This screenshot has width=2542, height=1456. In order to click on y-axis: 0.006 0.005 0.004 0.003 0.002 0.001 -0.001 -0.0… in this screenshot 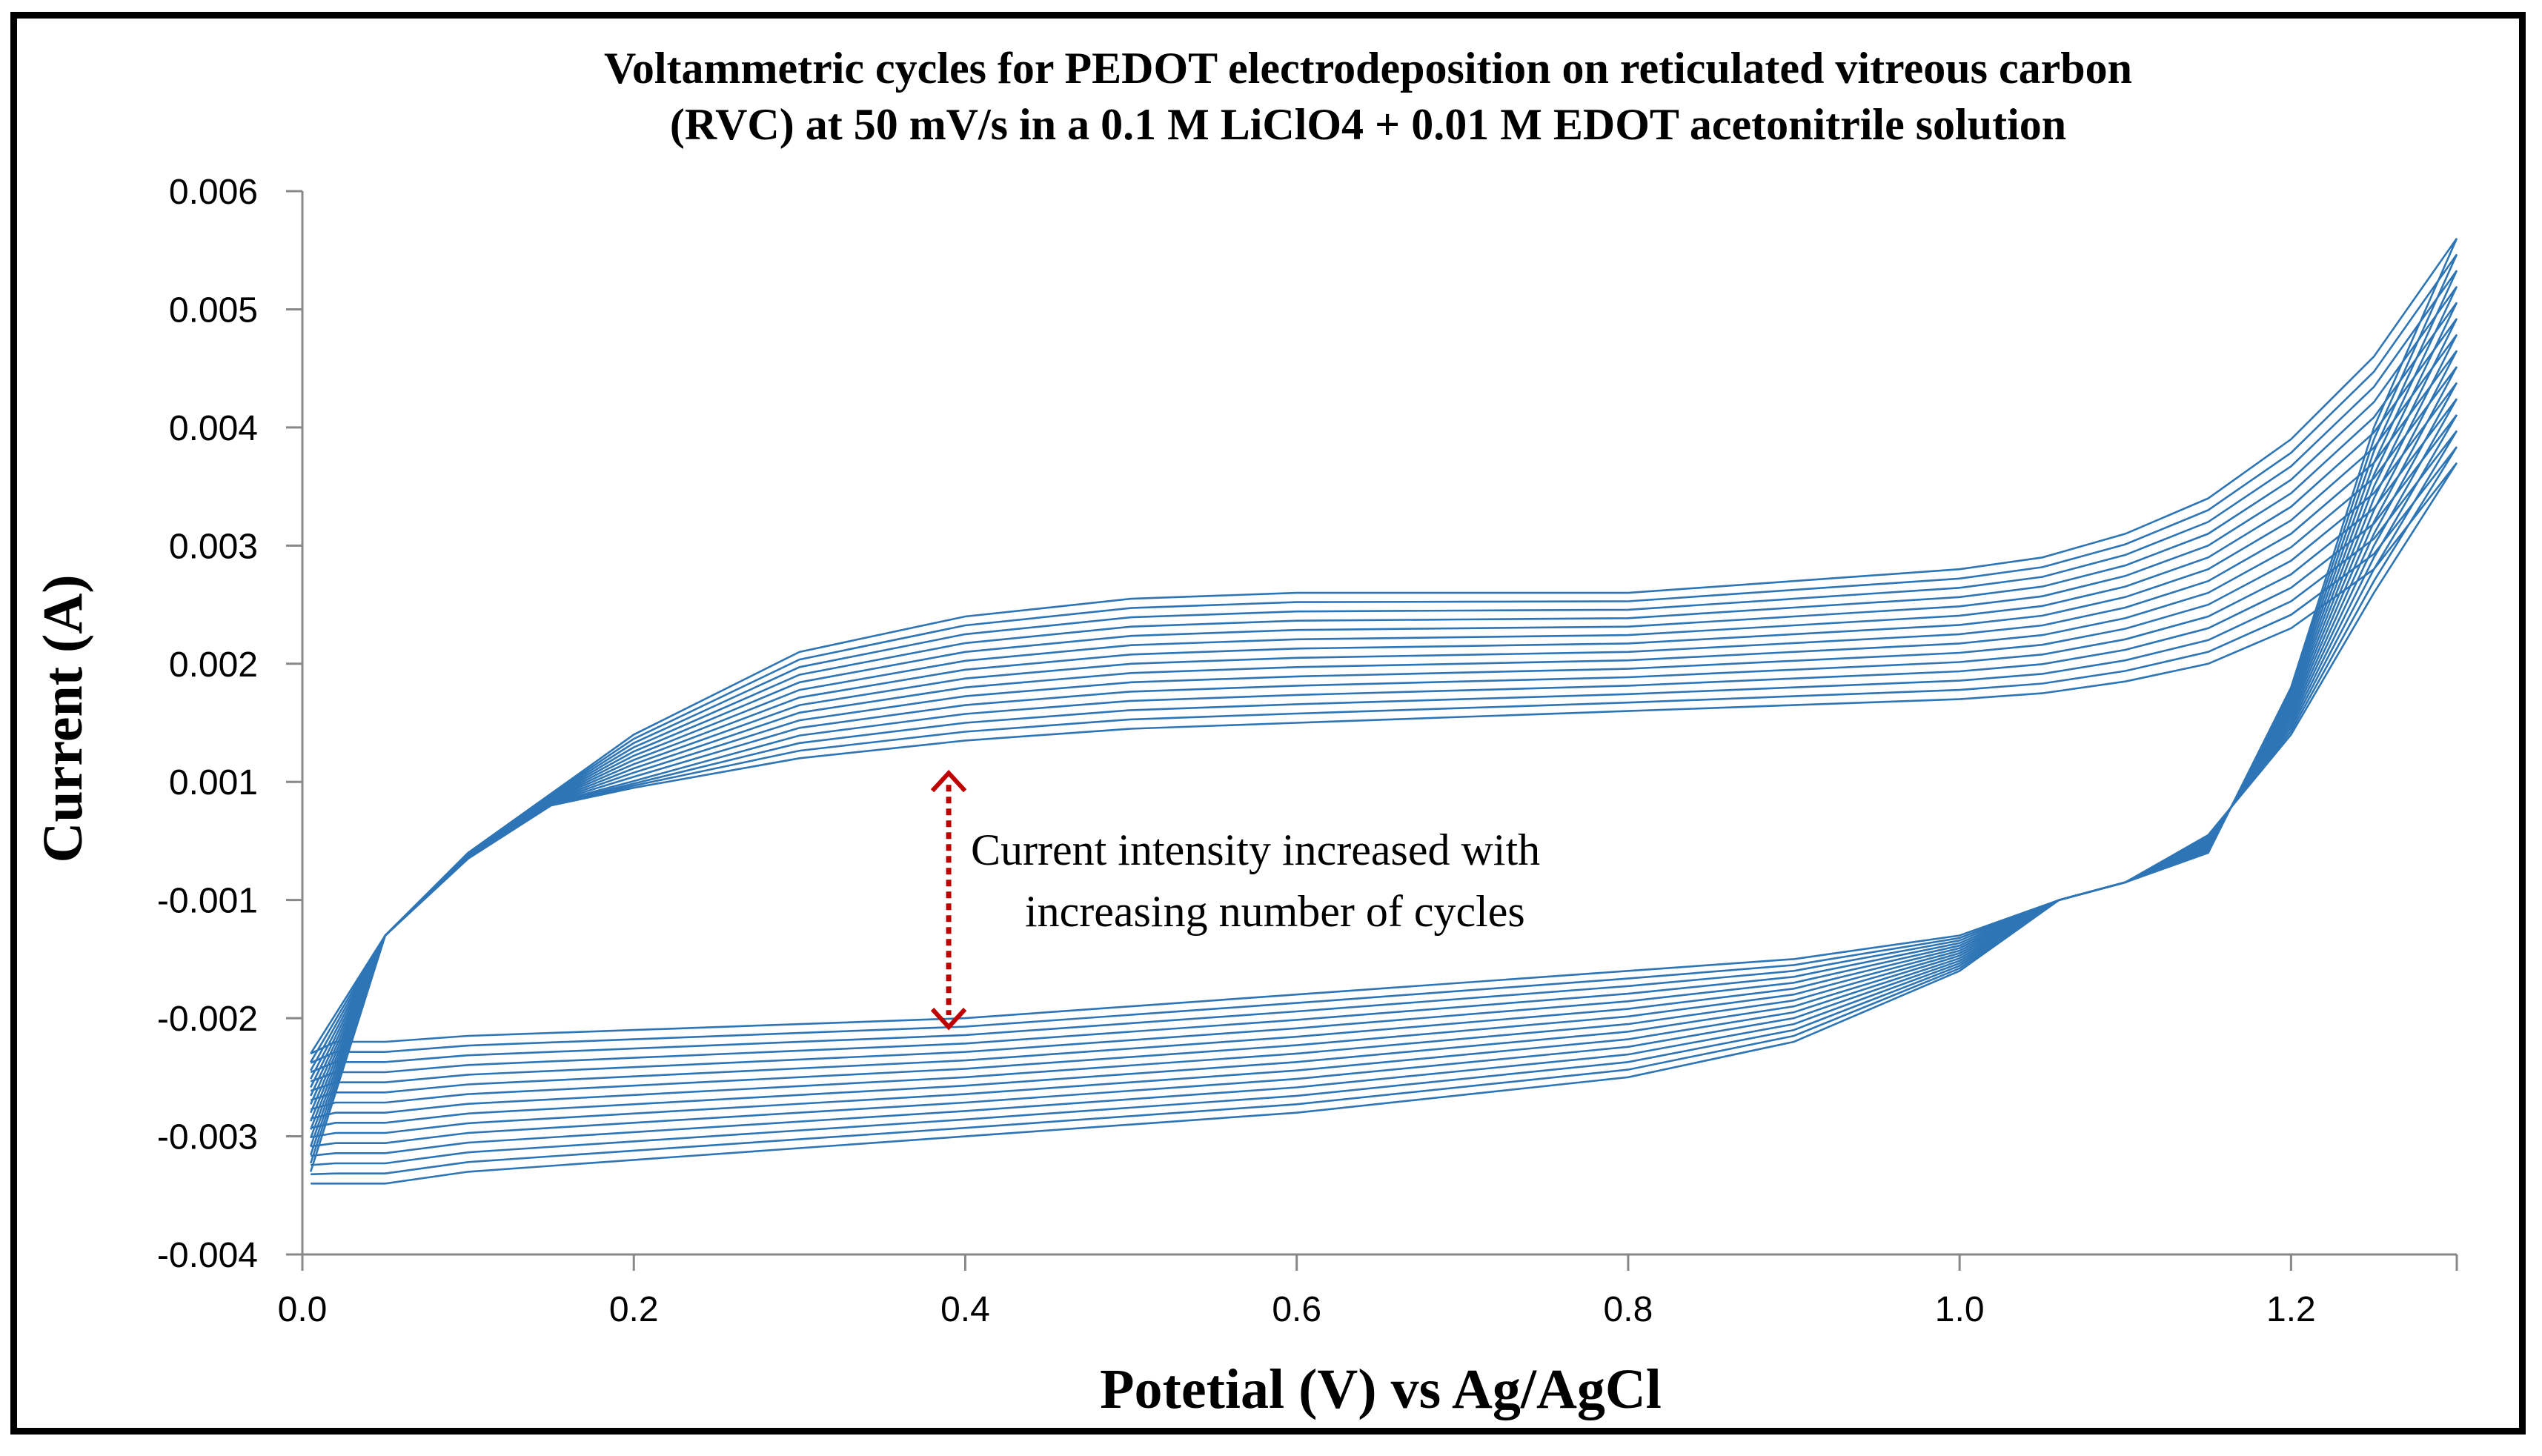, I will do `click(230, 724)`.